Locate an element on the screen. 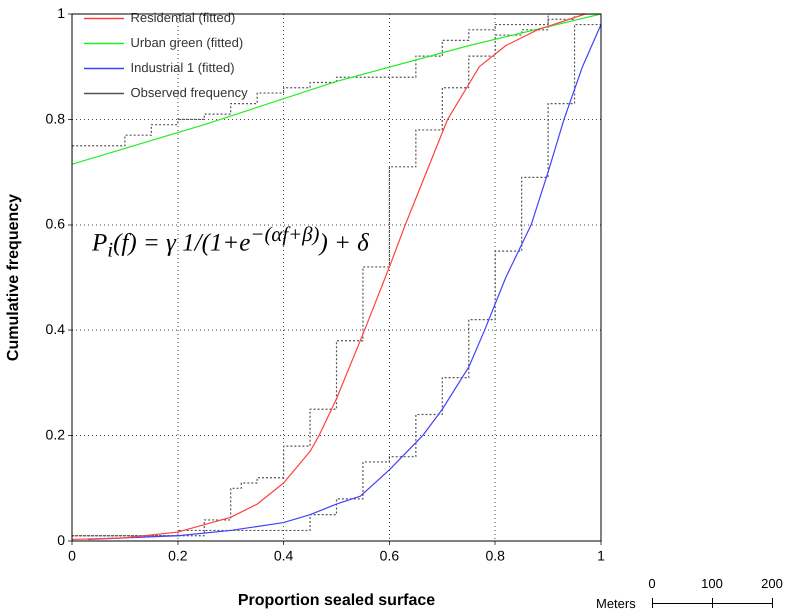  legend-label: Observed frequency is located at coordinates (189, 92).